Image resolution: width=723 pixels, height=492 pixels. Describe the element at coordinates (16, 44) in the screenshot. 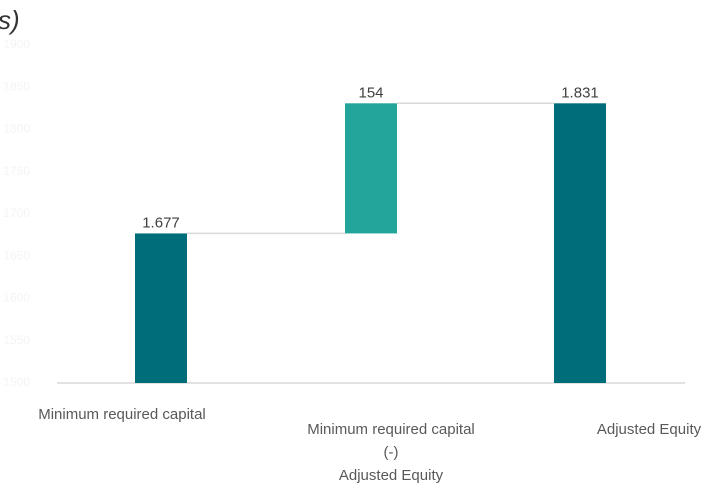

I see `y-tick-label: 1900` at that location.